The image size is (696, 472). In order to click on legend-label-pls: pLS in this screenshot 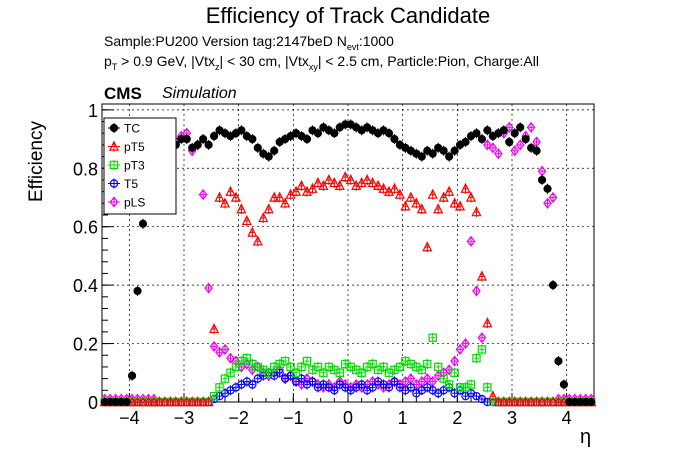, I will do `click(134, 203)`.